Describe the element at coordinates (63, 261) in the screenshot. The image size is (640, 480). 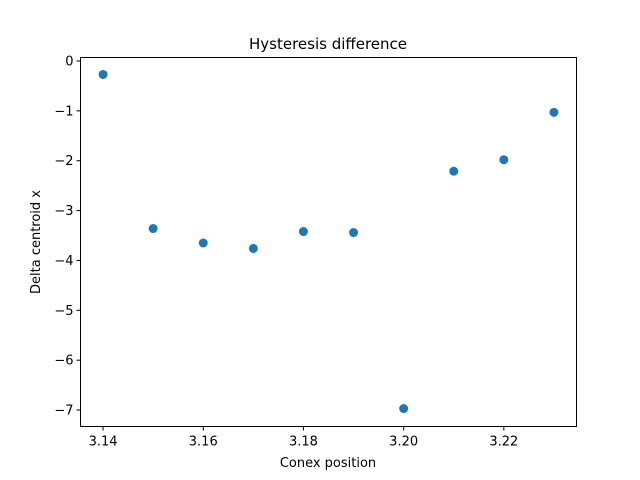
I see `y-tick-label: −4` at that location.